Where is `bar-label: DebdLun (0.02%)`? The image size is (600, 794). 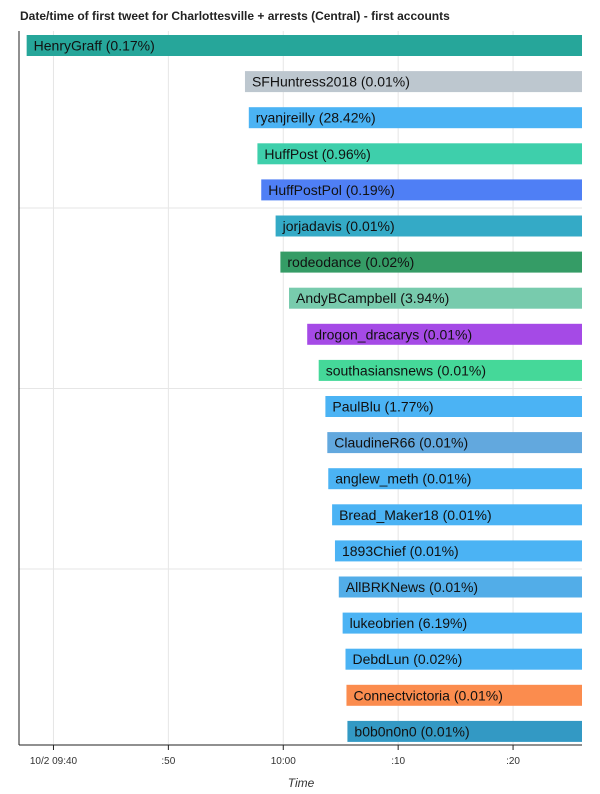 bar-label: DebdLun (0.02%) is located at coordinates (408, 659).